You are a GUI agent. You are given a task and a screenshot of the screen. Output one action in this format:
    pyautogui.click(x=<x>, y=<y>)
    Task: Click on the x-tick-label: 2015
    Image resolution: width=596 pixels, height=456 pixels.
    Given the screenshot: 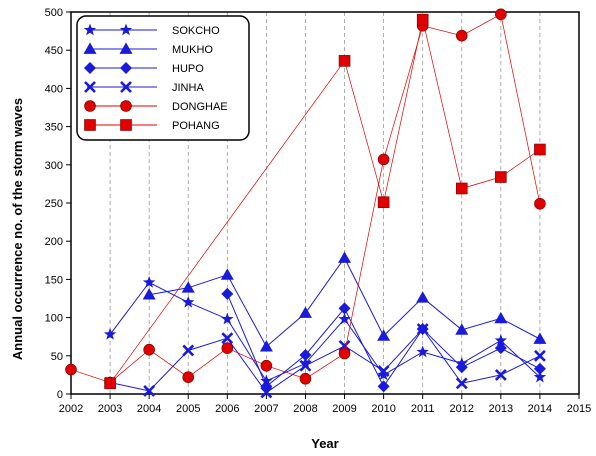 What is the action you would take?
    pyautogui.click(x=579, y=409)
    